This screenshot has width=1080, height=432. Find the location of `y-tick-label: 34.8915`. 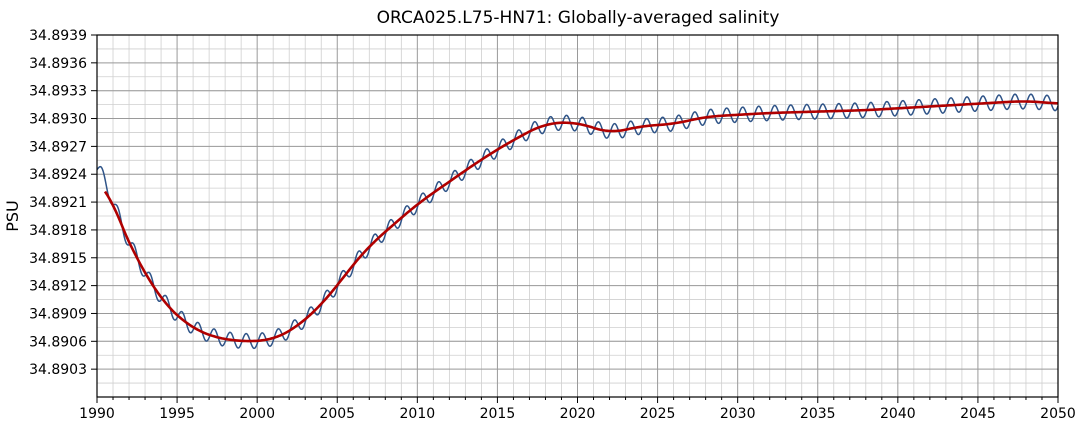

y-tick-label: 34.8915 is located at coordinates (58, 259).